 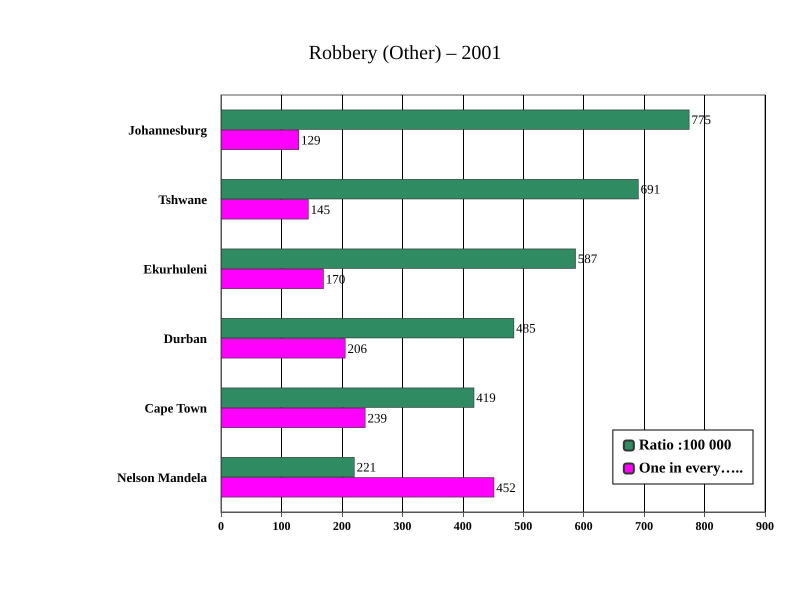 What do you see at coordinates (366, 467) in the screenshot?
I see `data-label: 221` at bounding box center [366, 467].